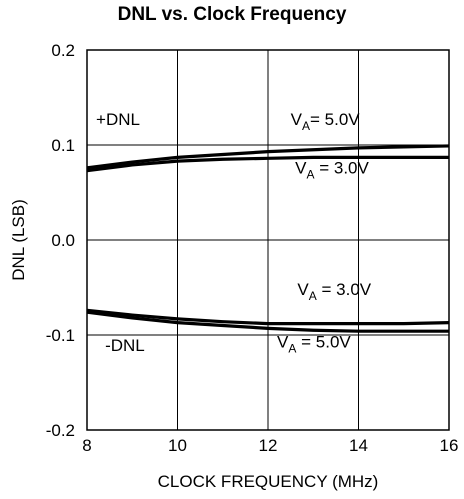  Describe the element at coordinates (358, 445) in the screenshot. I see `x-tick-label: 14` at that location.